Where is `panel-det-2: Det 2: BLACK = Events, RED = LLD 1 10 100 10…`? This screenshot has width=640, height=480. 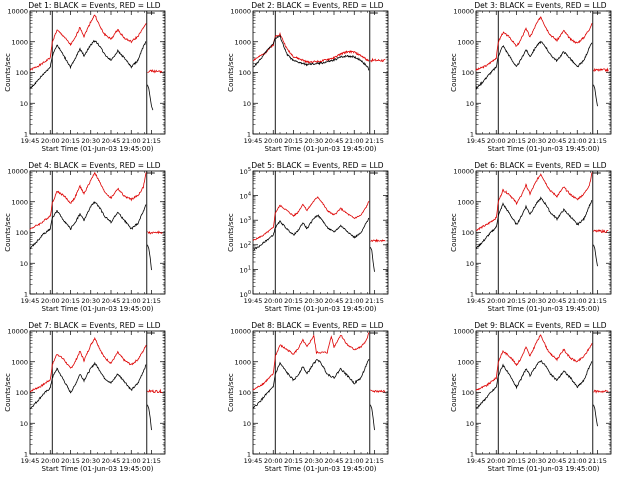 panel-det-2: Det 2: BLACK = Events, RED = LLD 1 10 100 10… is located at coordinates (308, 77).